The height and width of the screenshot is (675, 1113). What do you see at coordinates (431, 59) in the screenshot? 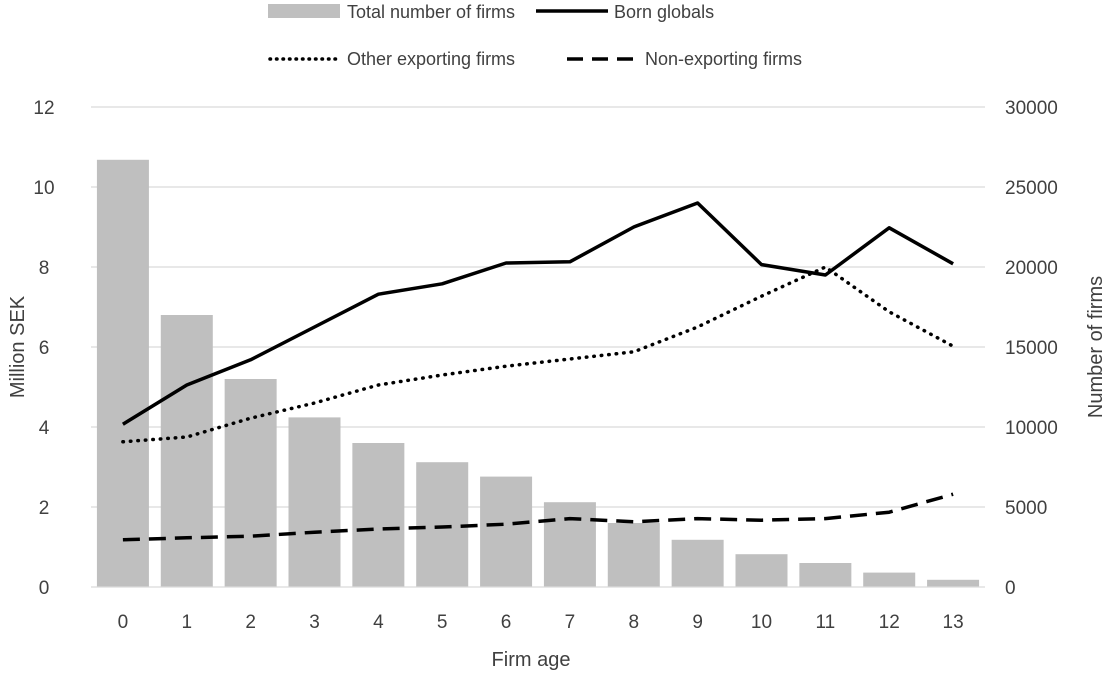
I see `legend-label-other-exporting-firms: Other exporting firms` at bounding box center [431, 59].